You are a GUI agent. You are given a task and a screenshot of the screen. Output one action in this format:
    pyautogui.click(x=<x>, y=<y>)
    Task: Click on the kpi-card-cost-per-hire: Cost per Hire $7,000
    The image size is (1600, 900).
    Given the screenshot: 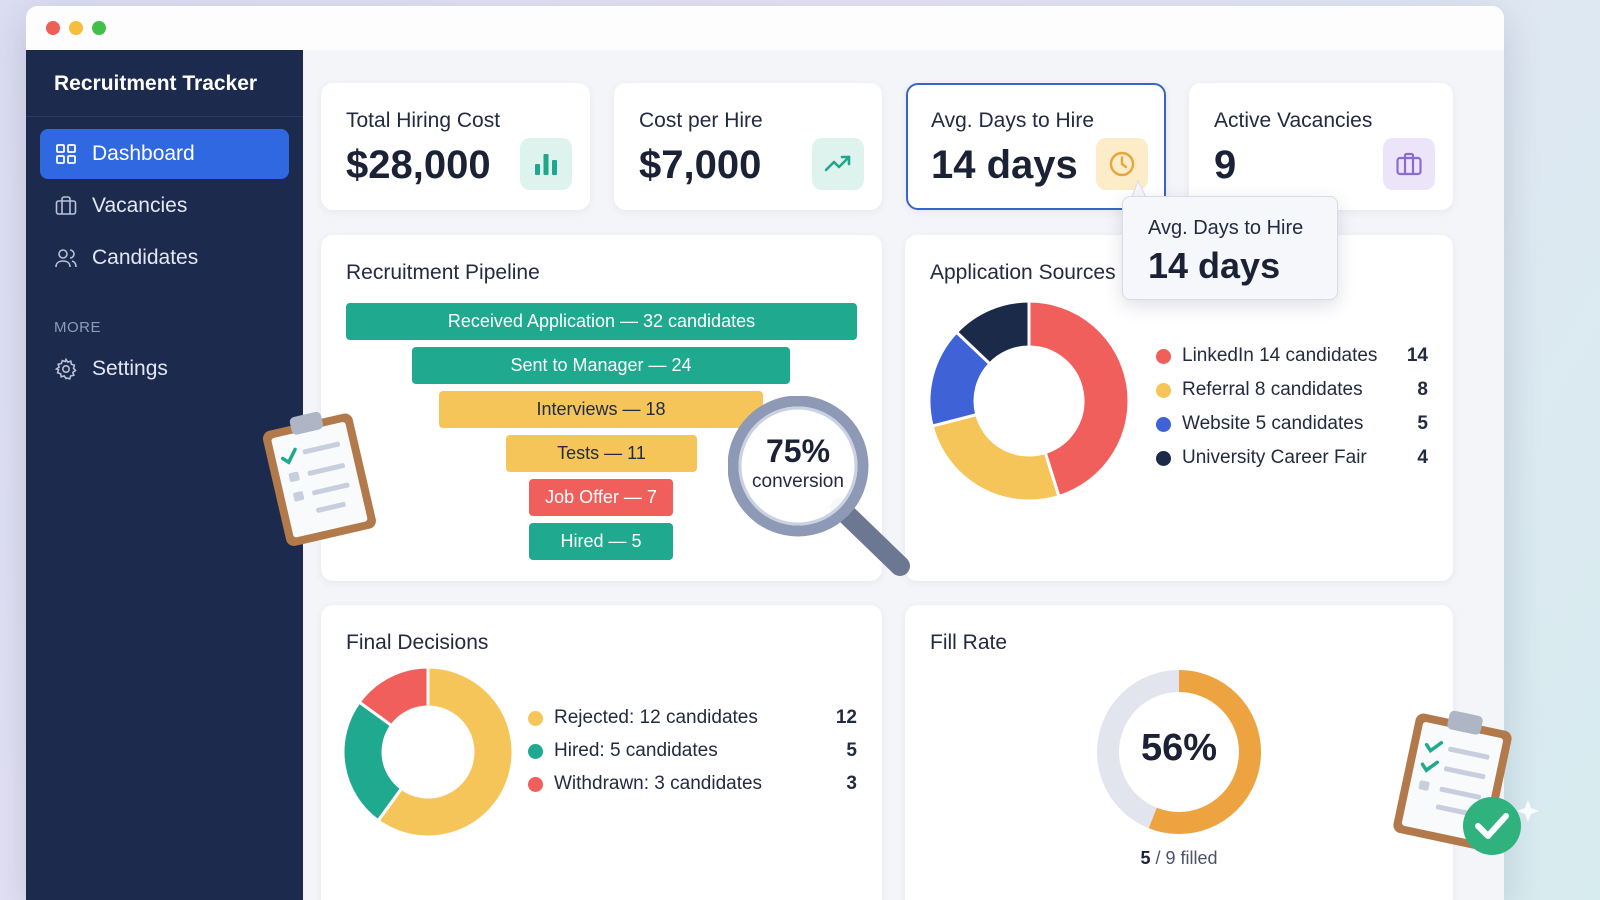 What is the action you would take?
    pyautogui.click(x=748, y=146)
    